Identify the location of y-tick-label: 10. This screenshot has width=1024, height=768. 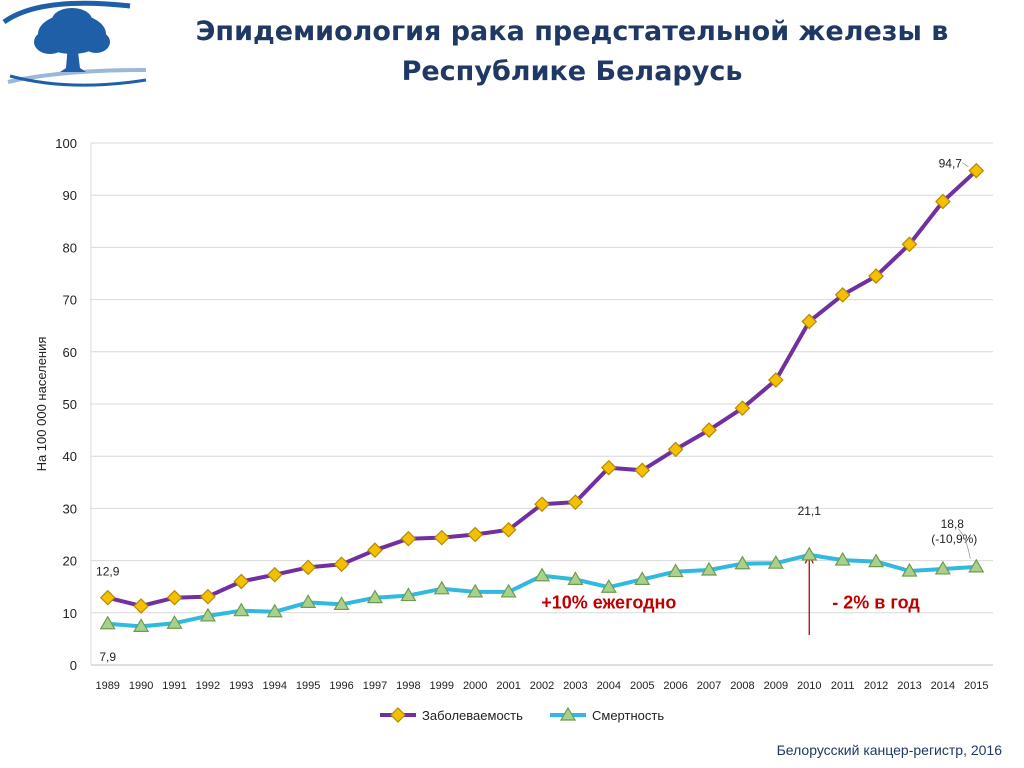
(70, 613).